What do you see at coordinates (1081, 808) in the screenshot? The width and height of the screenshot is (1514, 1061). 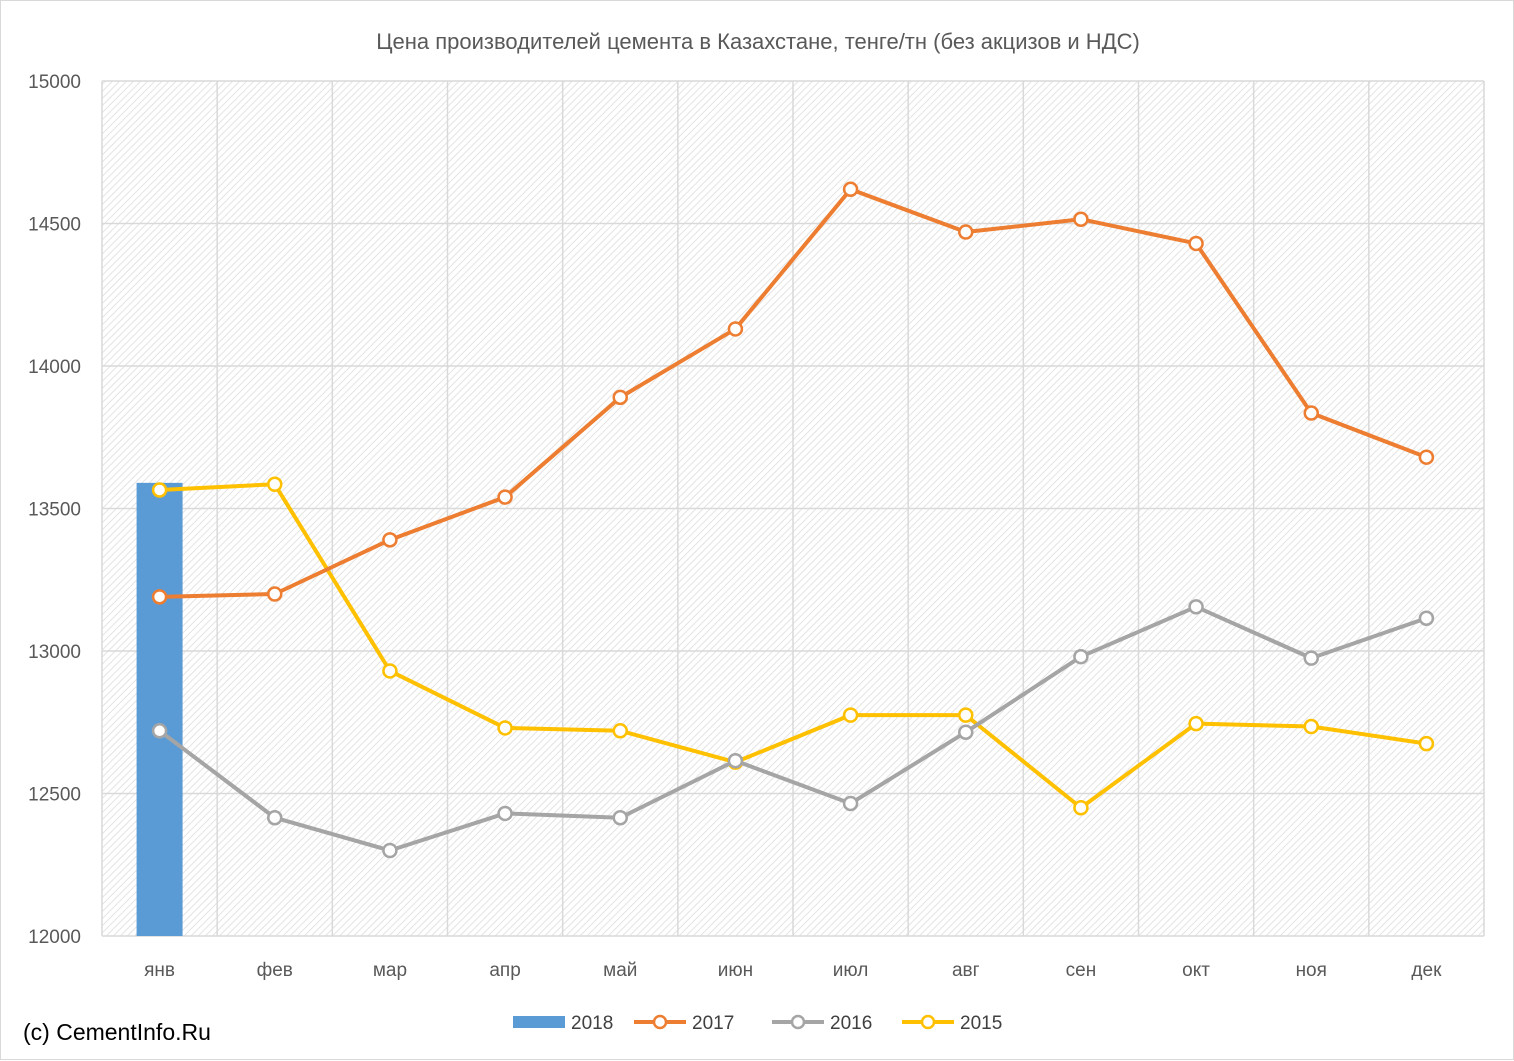 I see `point-2015-сен` at bounding box center [1081, 808].